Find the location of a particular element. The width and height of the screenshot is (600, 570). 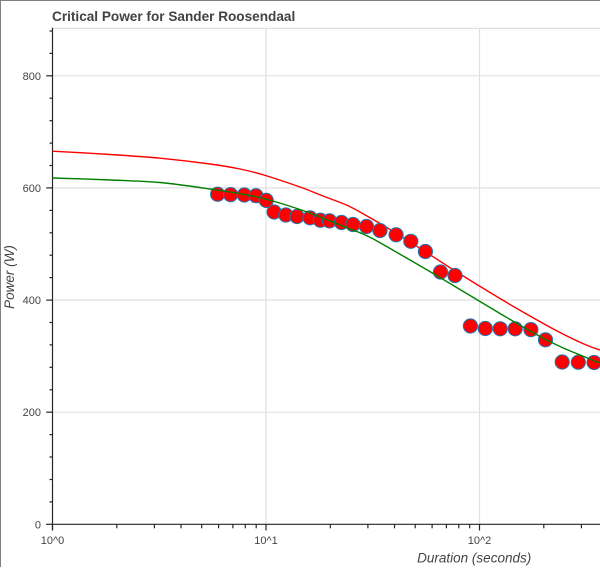

svg-text: 0 is located at coordinates (38, 525).